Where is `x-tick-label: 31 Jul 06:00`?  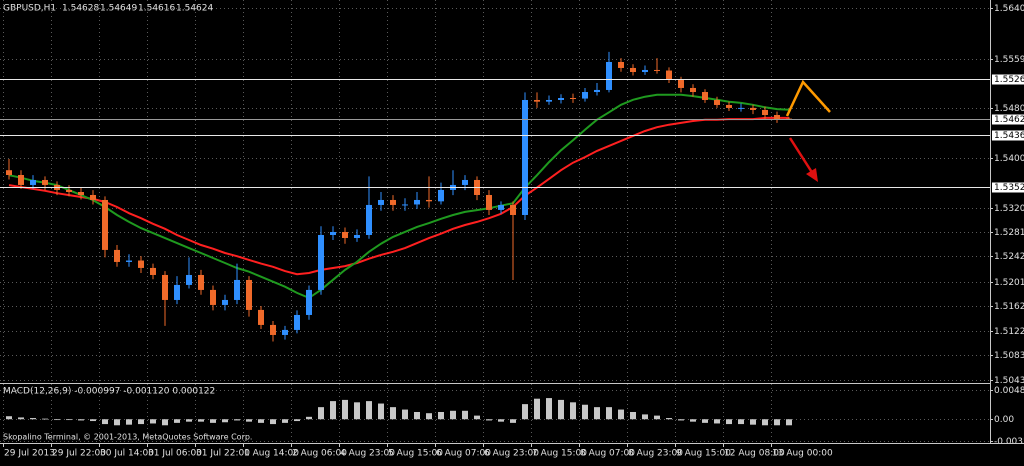
x-tick-label: 31 Jul 06:00 is located at coordinates (175, 454).